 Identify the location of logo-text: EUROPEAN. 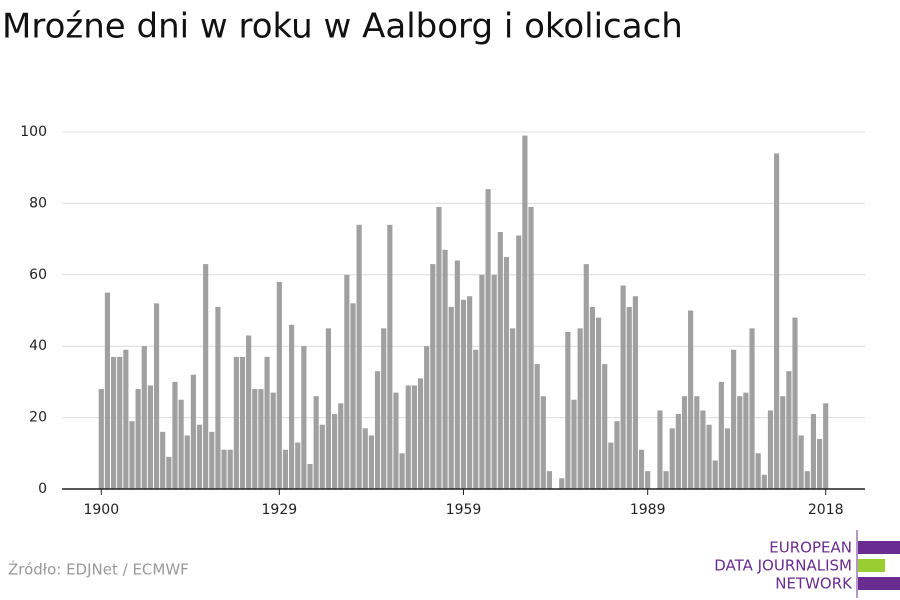
(810, 548).